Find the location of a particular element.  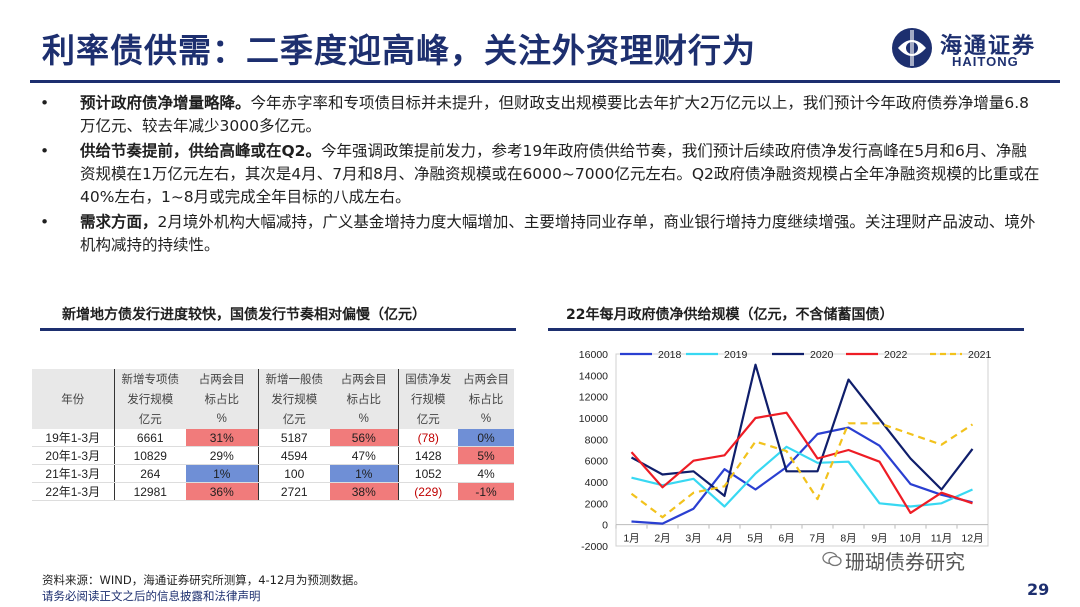

y-tick-label: 4000 is located at coordinates (597, 483).